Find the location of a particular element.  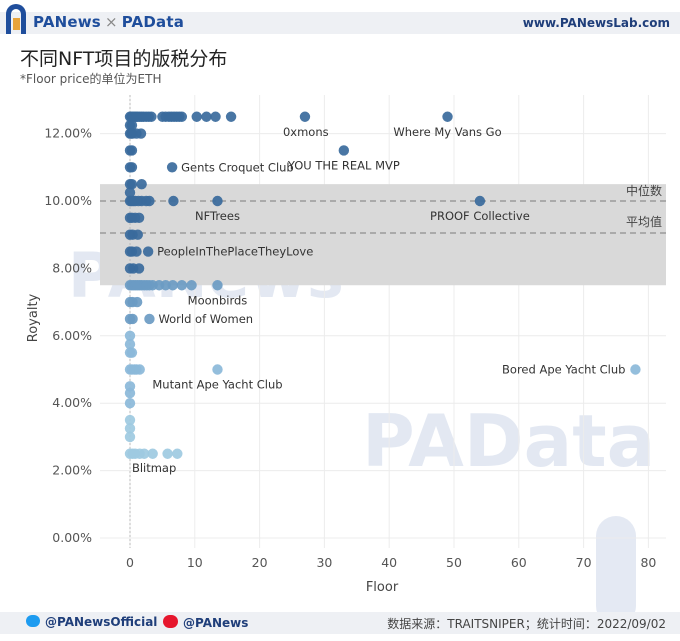

x-tick-label: 40 is located at coordinates (389, 562).